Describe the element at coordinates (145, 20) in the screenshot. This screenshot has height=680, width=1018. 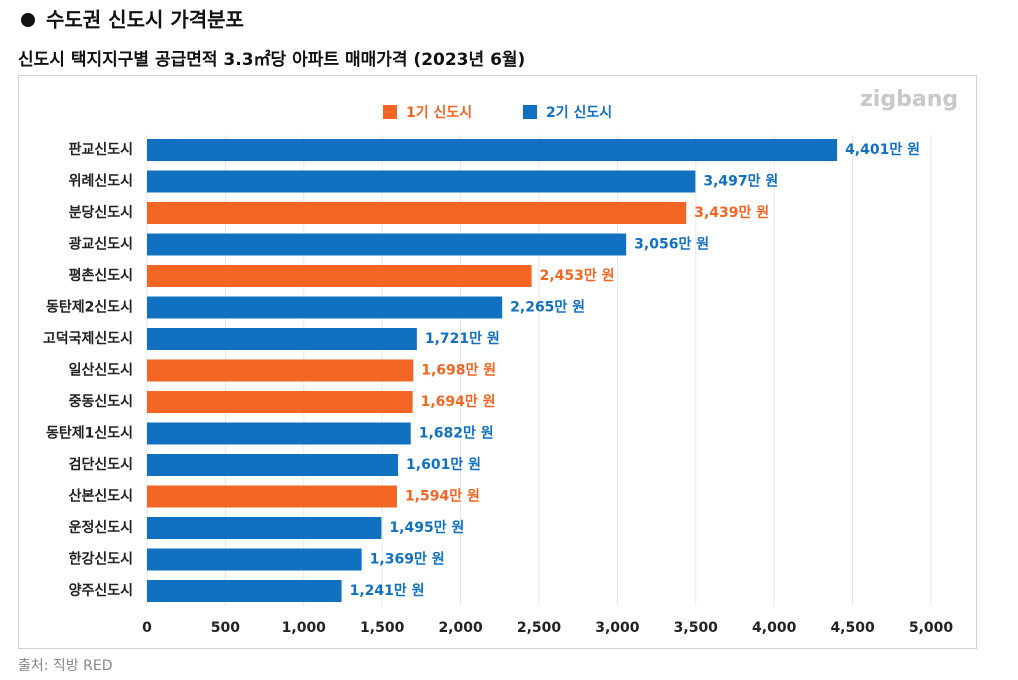
I see `chart-title: 수도권 신도시 가격분포` at that location.